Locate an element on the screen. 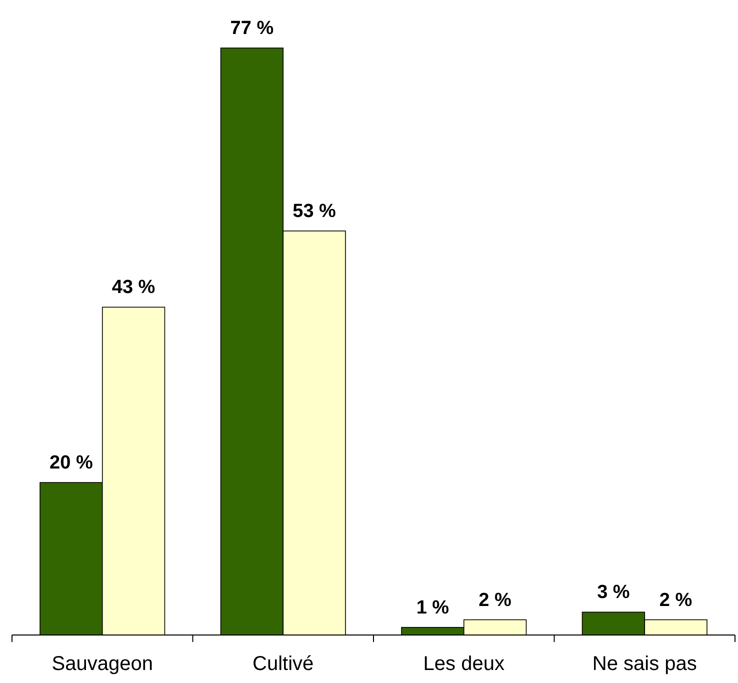 The image size is (738, 683). x-tick-label: Sauvageon is located at coordinates (102, 664).